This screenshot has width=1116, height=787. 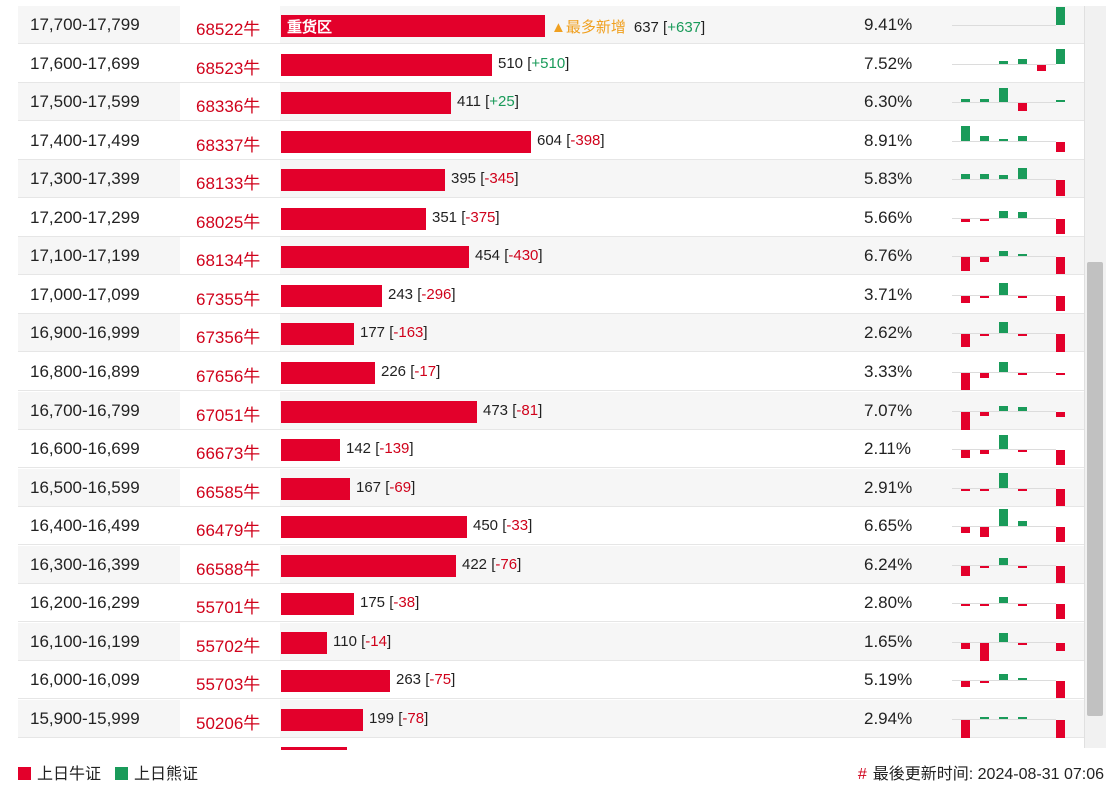 I want to click on warrant-code-link: 55703牛, so click(x=228, y=685).